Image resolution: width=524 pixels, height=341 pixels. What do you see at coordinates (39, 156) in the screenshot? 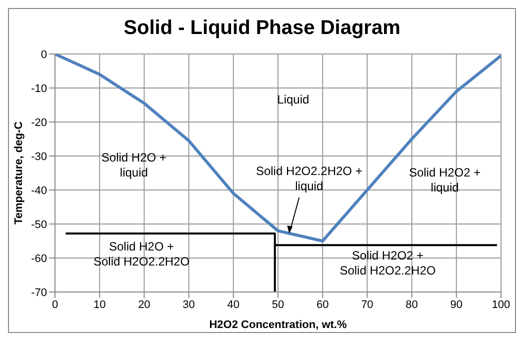
I see `y-tick-label: -30` at bounding box center [39, 156].